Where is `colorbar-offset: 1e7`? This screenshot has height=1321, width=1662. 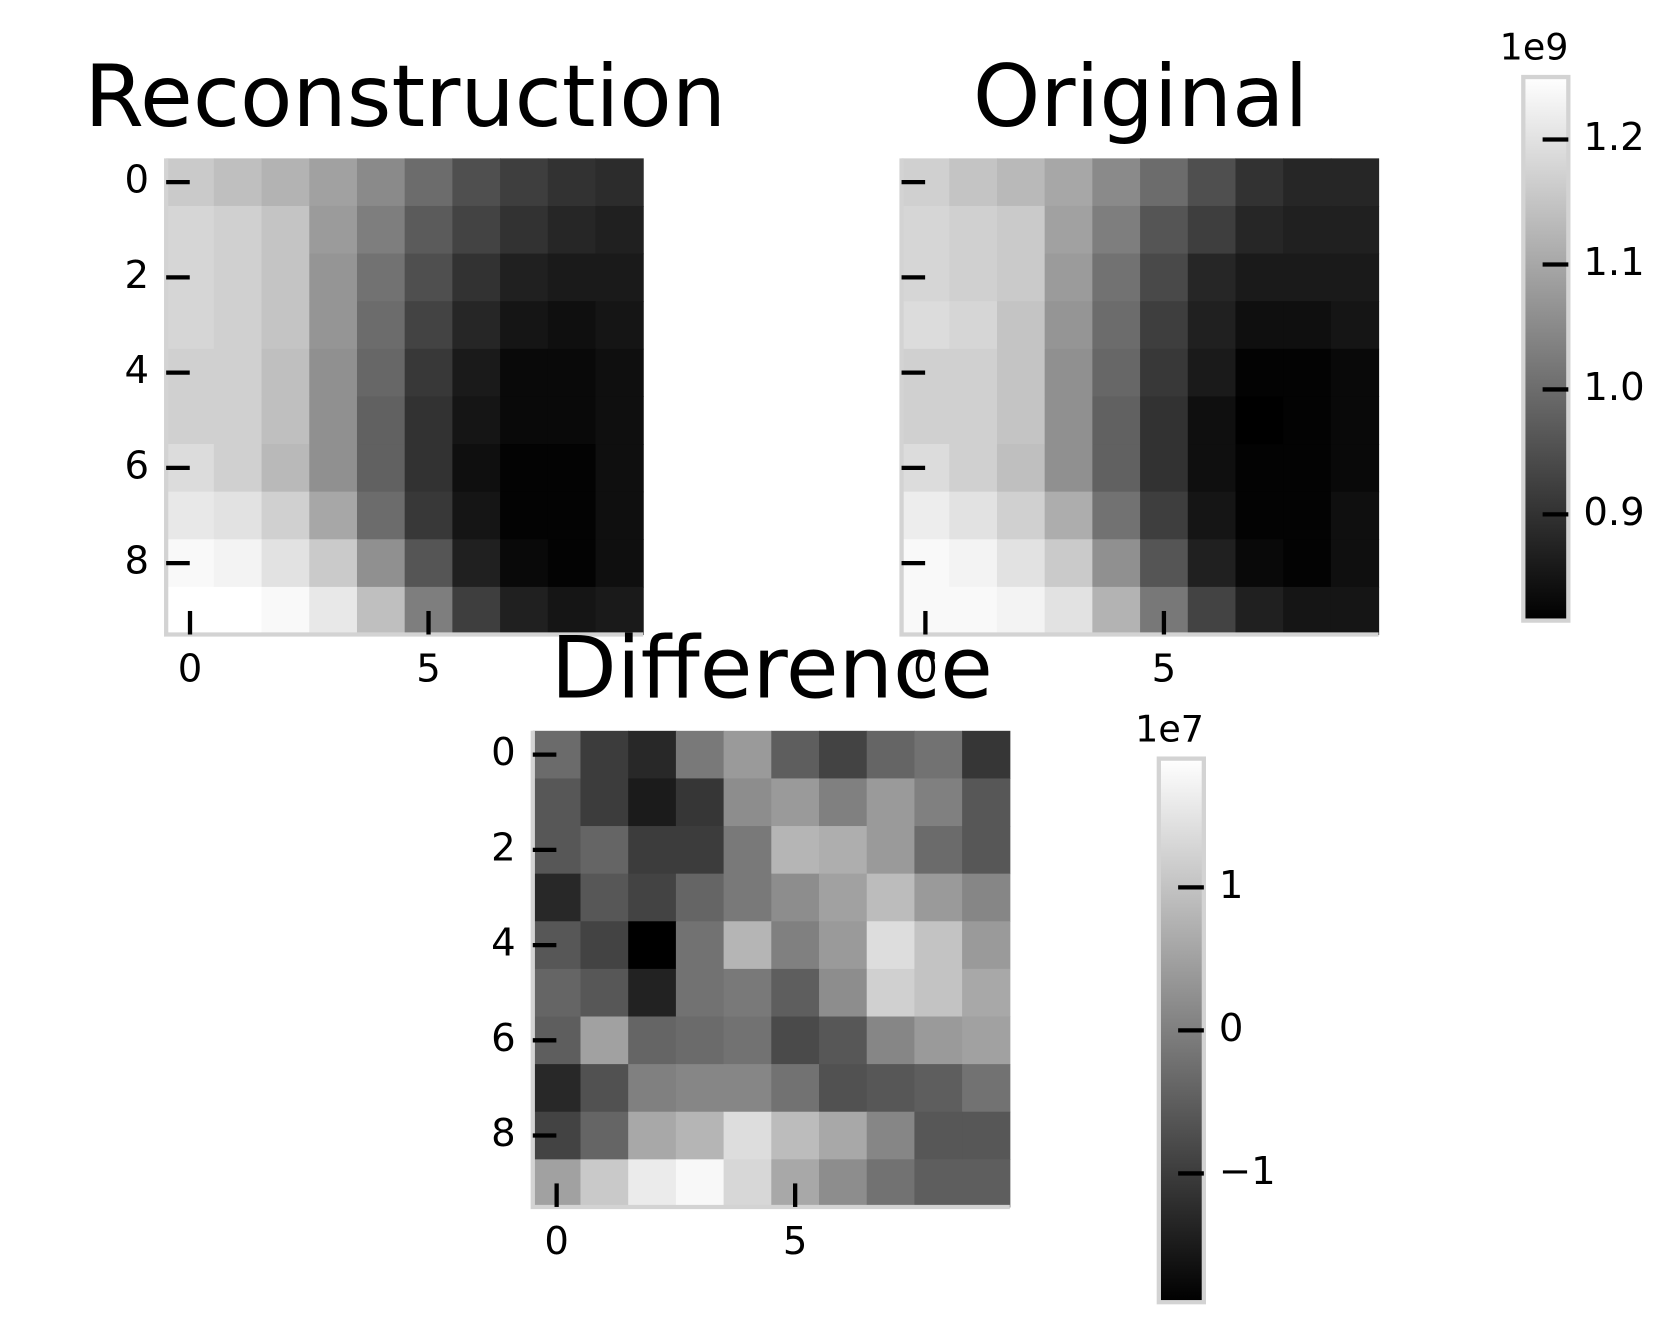 colorbar-offset: 1e7 is located at coordinates (1169, 728).